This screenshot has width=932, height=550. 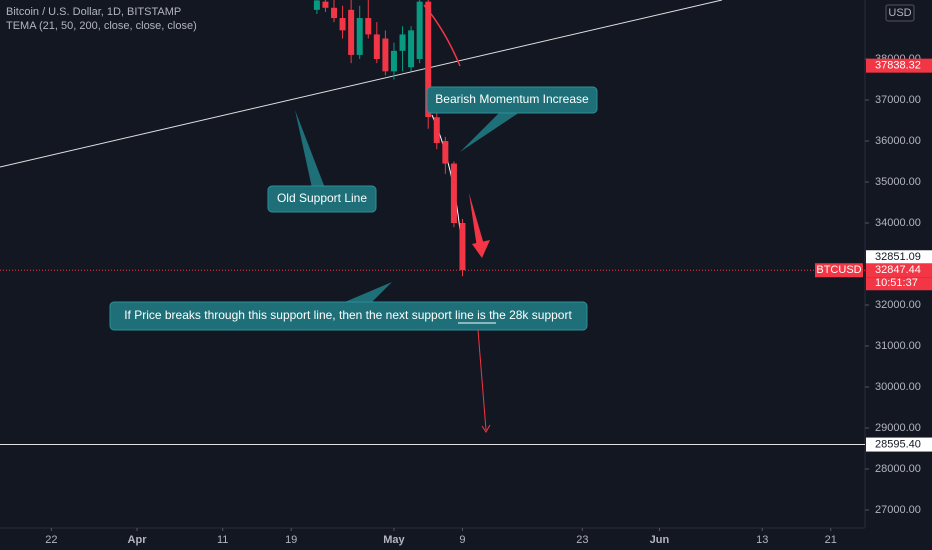 What do you see at coordinates (394, 540) in the screenshot?
I see `x-tick-label: May` at bounding box center [394, 540].